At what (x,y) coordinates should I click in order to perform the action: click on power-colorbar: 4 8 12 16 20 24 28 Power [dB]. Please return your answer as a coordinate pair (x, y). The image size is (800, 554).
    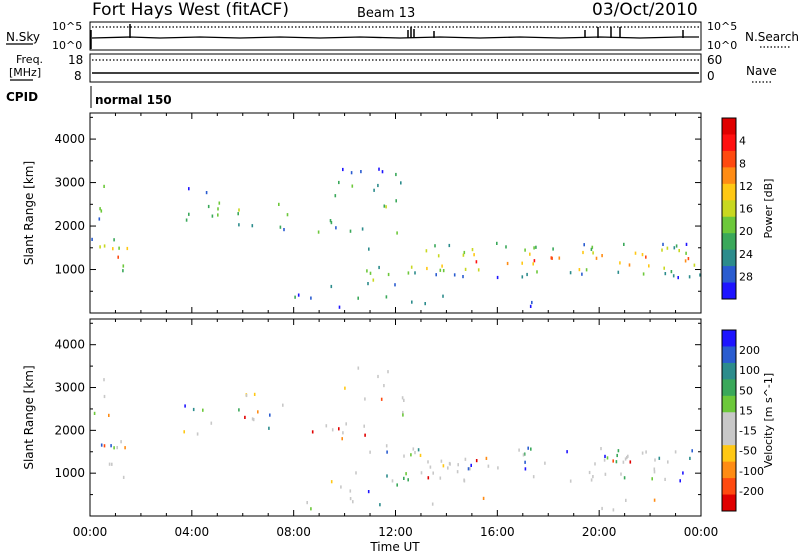
    Looking at the image, I should click on (748, 208).